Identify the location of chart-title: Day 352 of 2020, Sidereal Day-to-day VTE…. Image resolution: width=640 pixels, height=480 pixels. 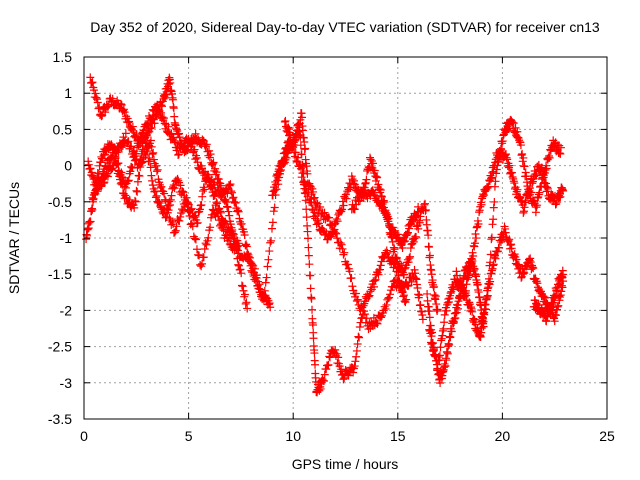
(345, 27).